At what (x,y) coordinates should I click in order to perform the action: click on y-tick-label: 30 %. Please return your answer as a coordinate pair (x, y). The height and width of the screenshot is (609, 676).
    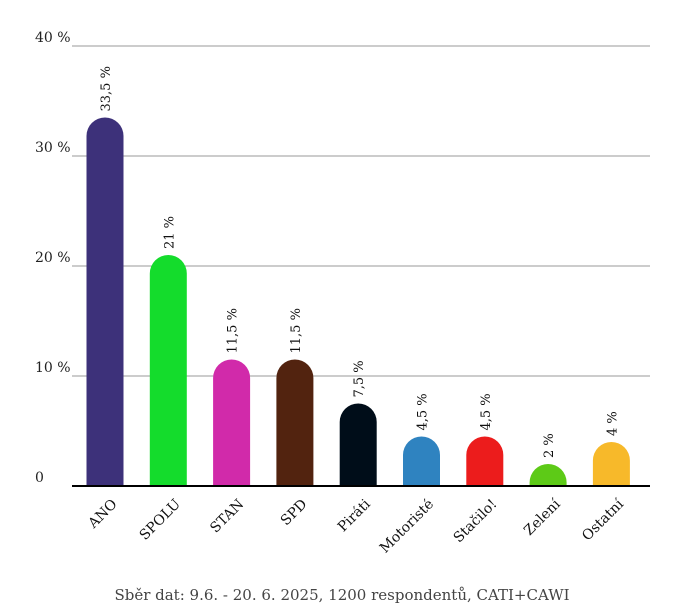
    Looking at the image, I should click on (53, 148).